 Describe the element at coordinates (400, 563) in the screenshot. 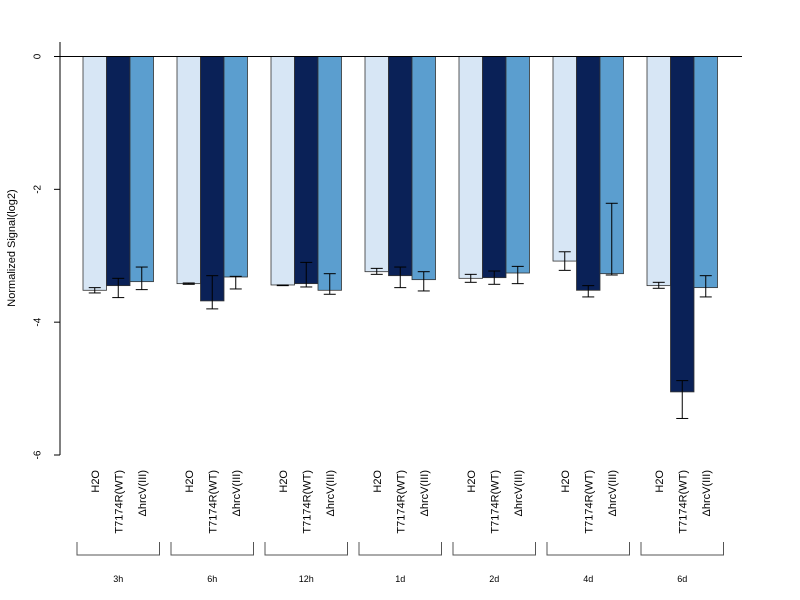

I see `group-brackets: 3h 6h 12h 1d 2d 4d 6d` at that location.